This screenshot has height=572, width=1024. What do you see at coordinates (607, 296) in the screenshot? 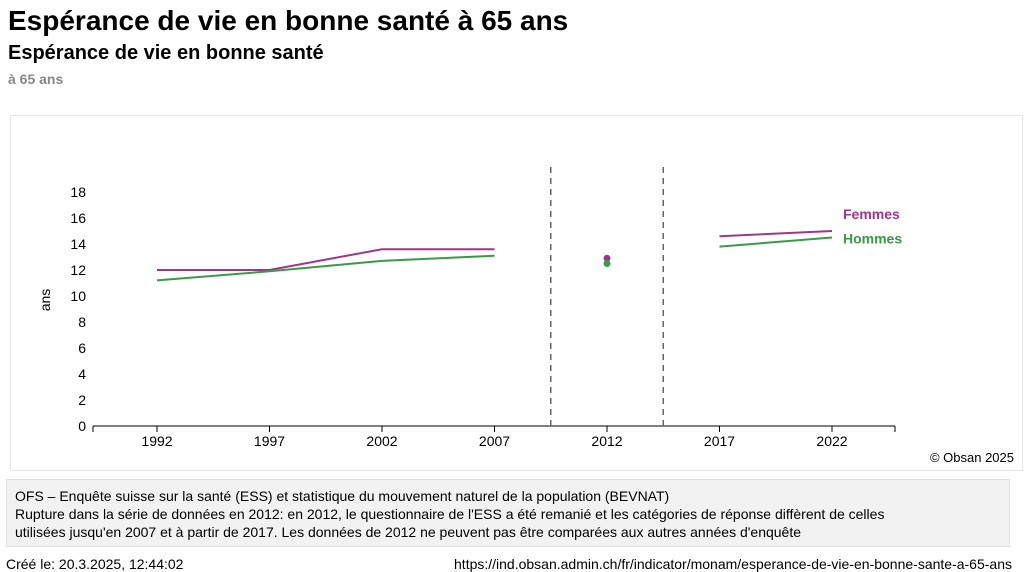
I see `series-break-lines` at bounding box center [607, 296].